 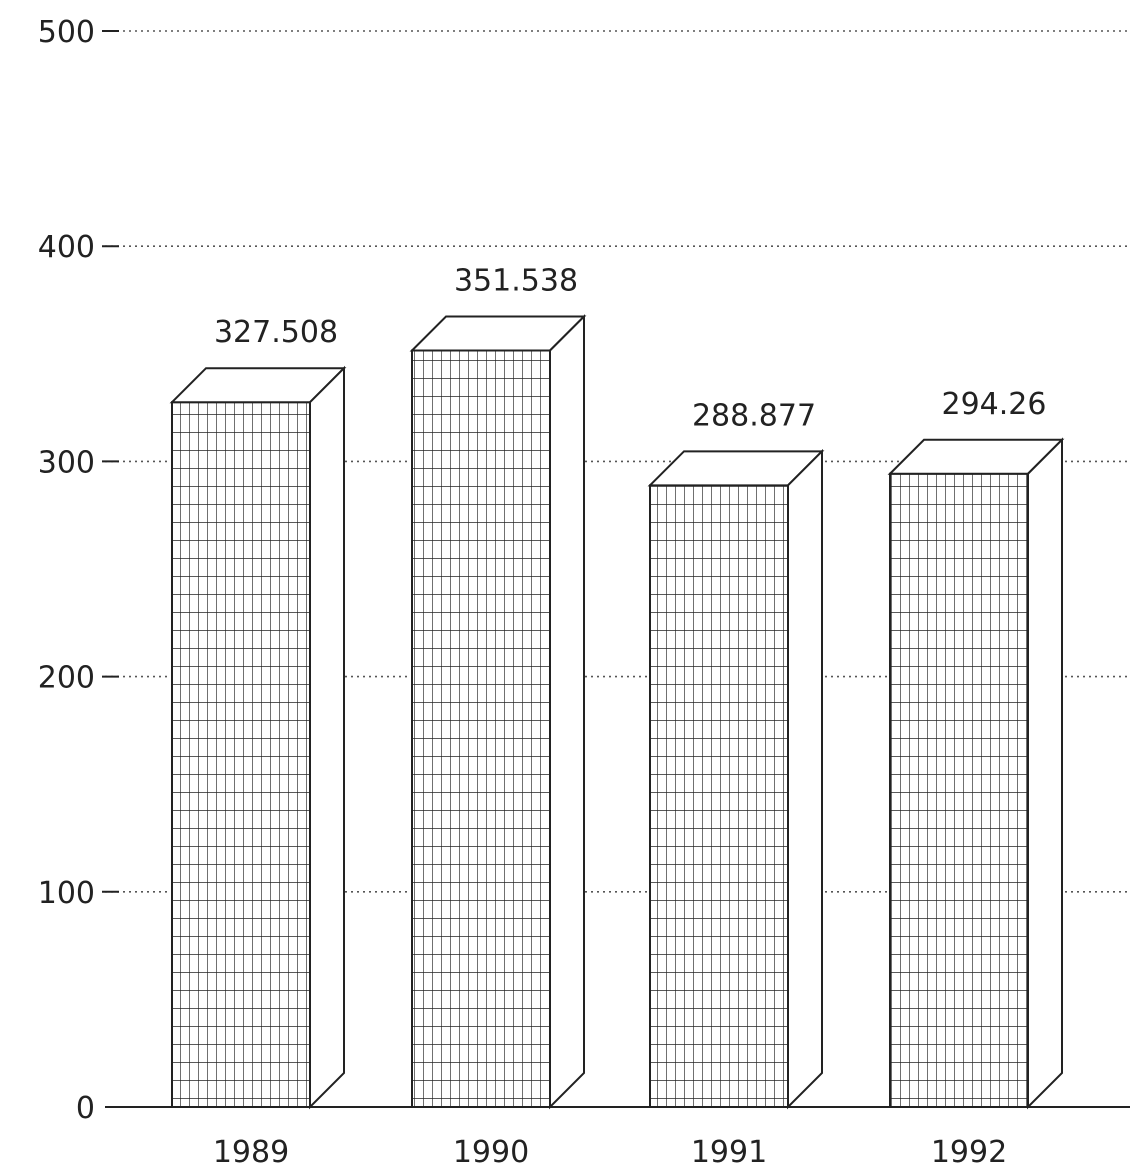 I want to click on x-category-label: 1989, so click(x=251, y=1152).